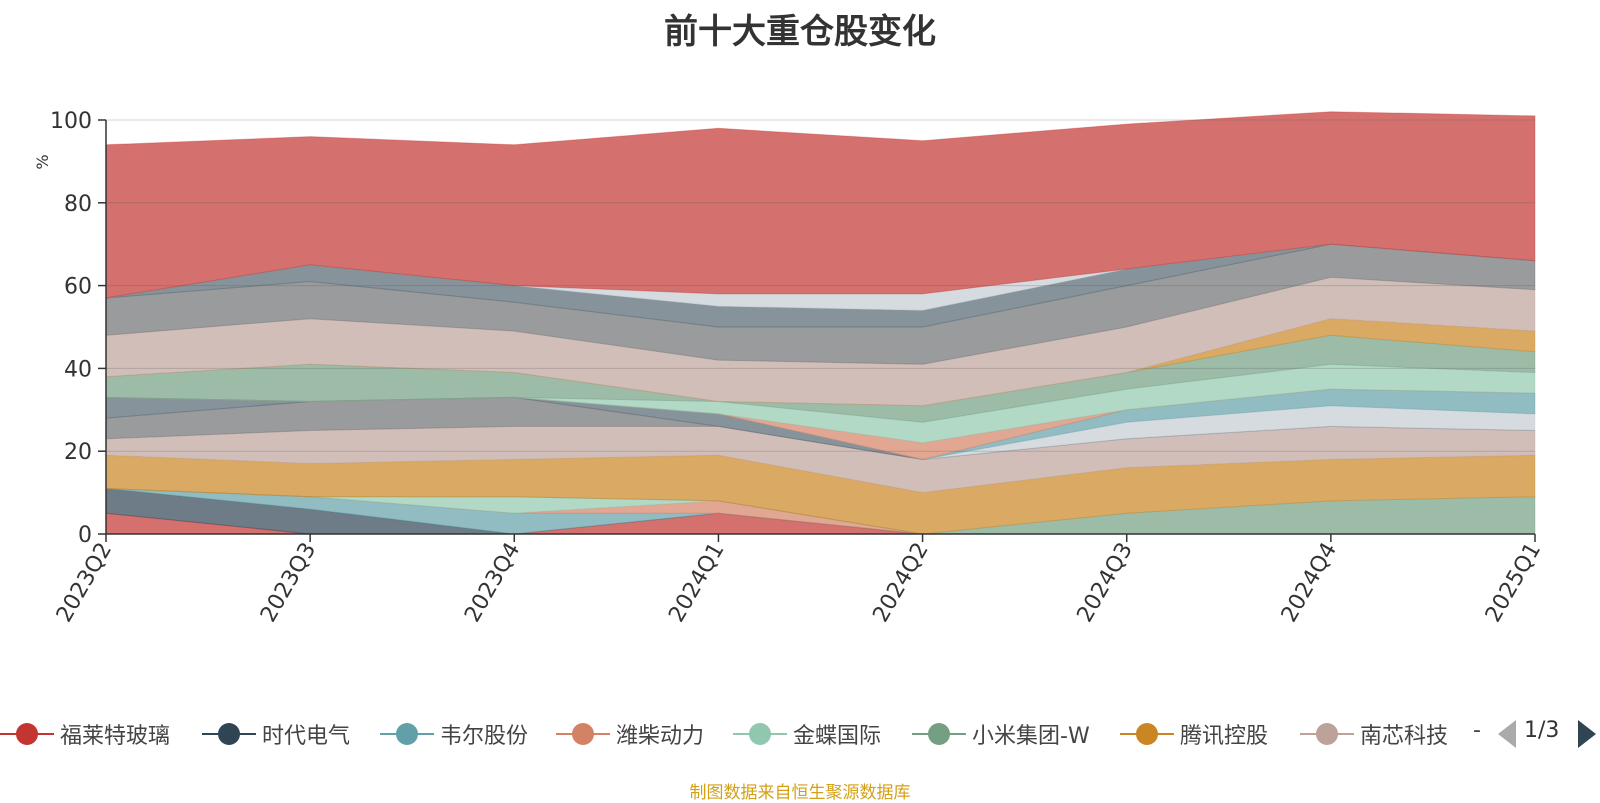 The height and width of the screenshot is (803, 1600). I want to click on y-tick-label: 0, so click(85, 535).